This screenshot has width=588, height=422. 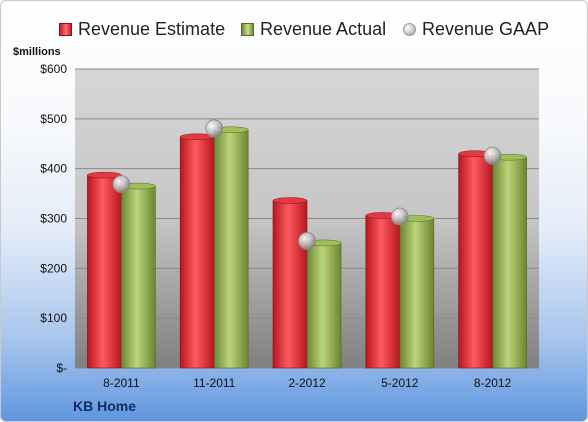 I want to click on x-axis-ticks: 8-2011 11-2011 2-2012 5-2012 8-2012, so click(x=307, y=383).